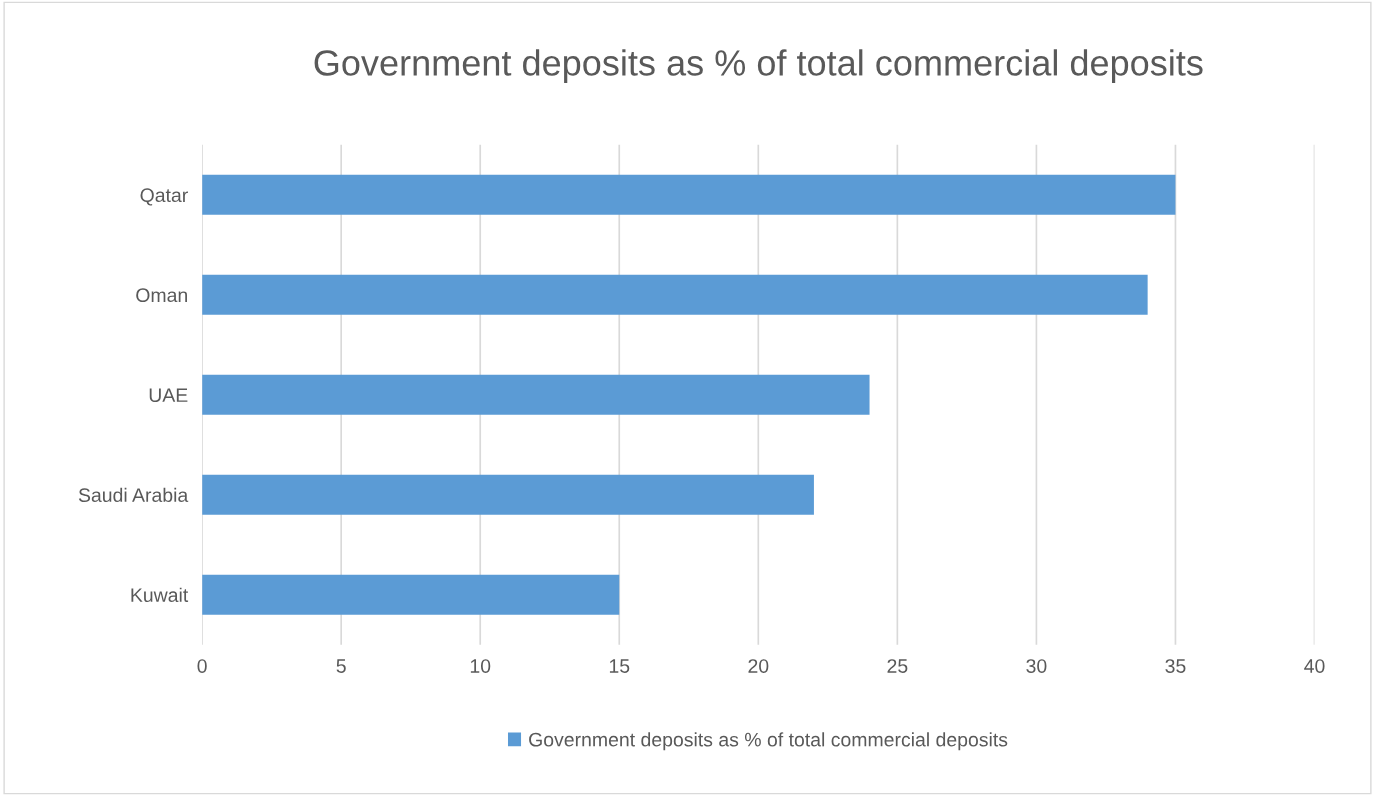  I want to click on chart-title: Government deposits as % of total commercial deposits, so click(758, 66).